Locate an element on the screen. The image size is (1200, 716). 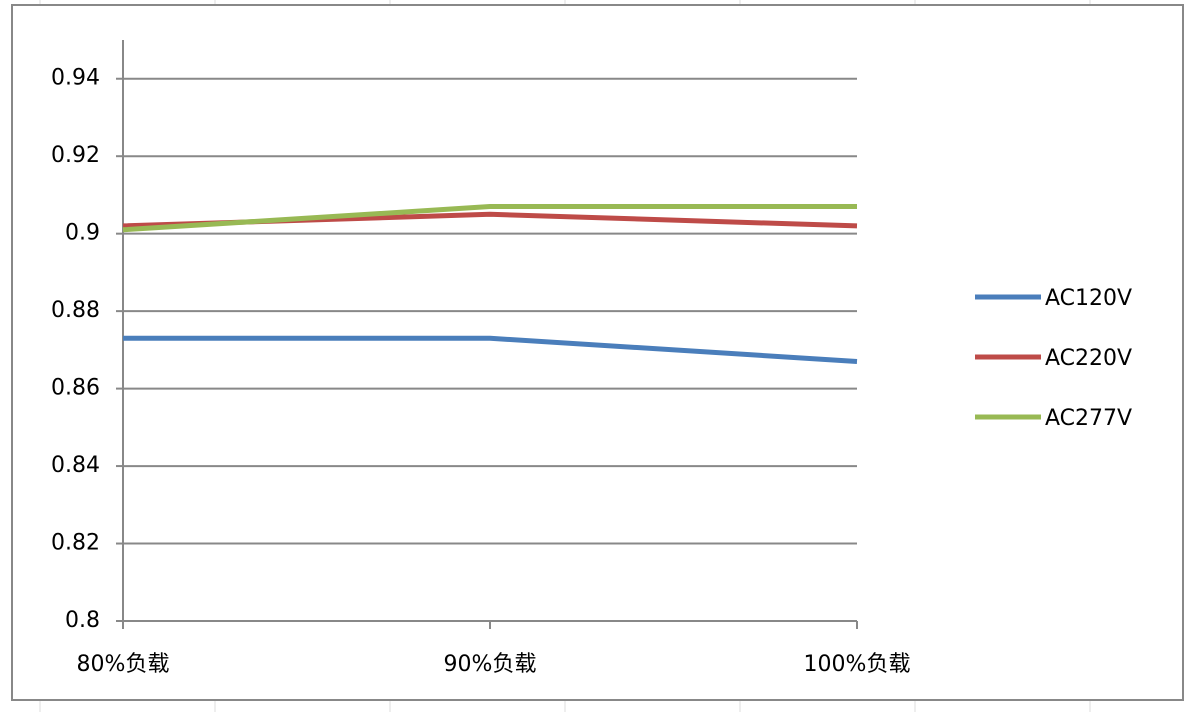
legend-label: AC277V is located at coordinates (1088, 418).